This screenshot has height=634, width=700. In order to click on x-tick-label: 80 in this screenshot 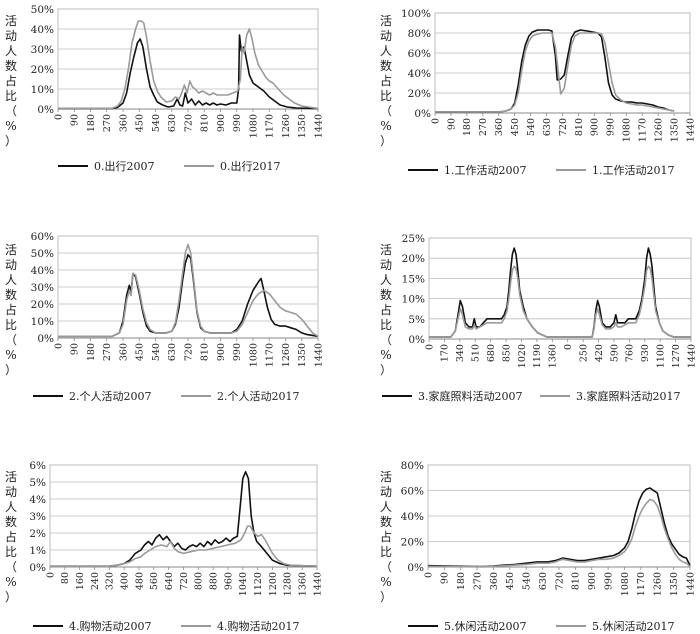, I will do `click(65, 578)`.